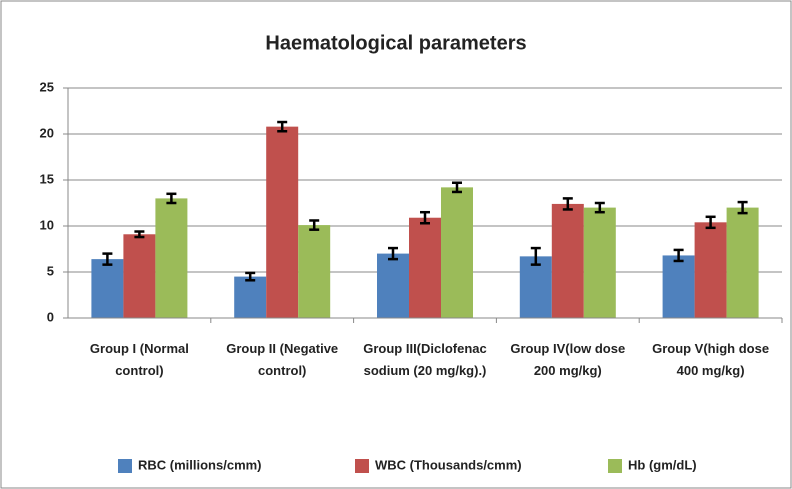 Image resolution: width=792 pixels, height=489 pixels. I want to click on legend-label: Hb (gm/dL), so click(662, 464).